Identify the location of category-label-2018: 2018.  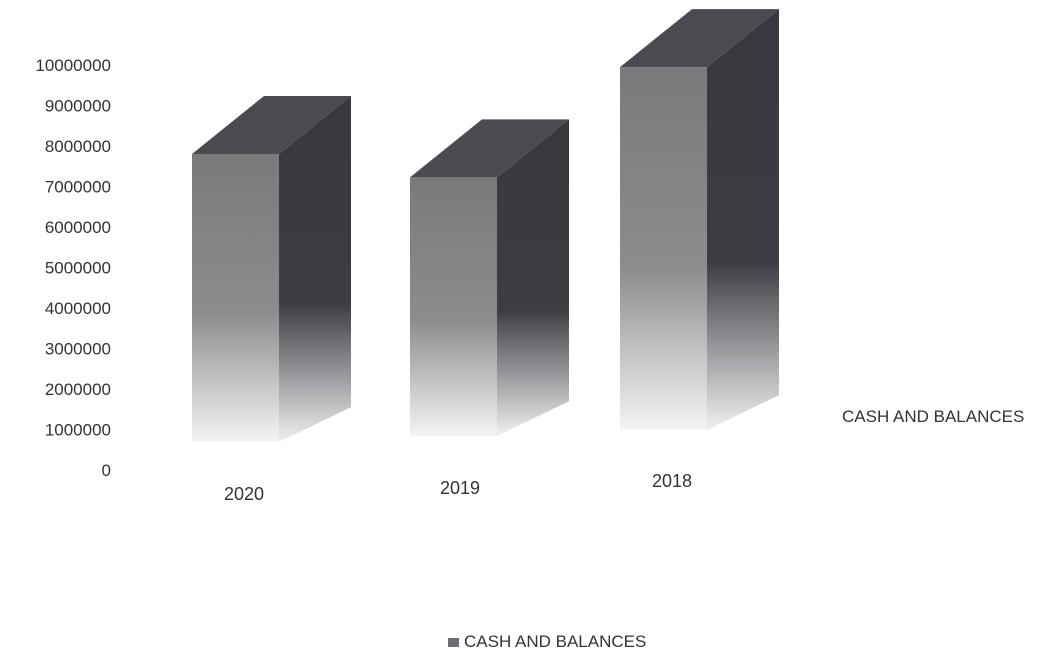
(672, 481).